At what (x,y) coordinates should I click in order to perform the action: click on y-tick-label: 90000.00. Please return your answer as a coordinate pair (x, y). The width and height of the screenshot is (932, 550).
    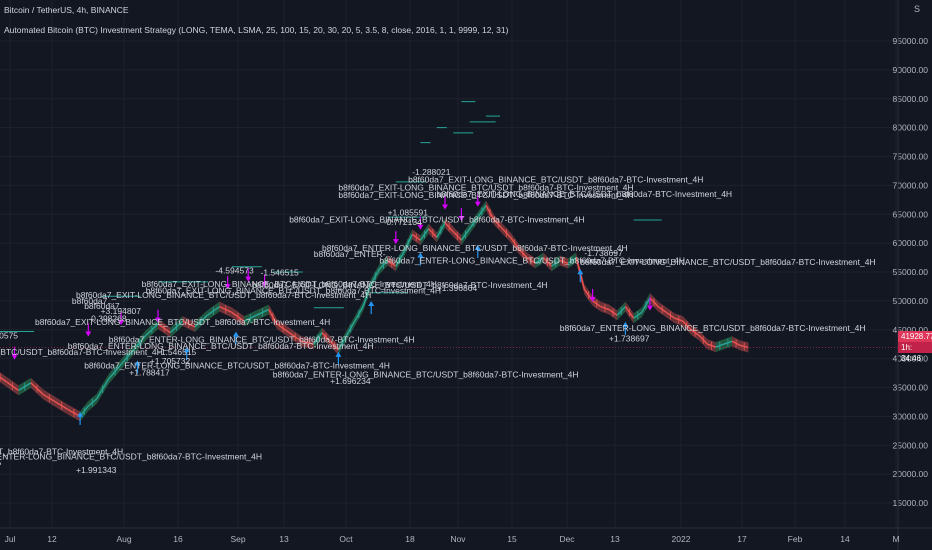
    Looking at the image, I should click on (911, 70).